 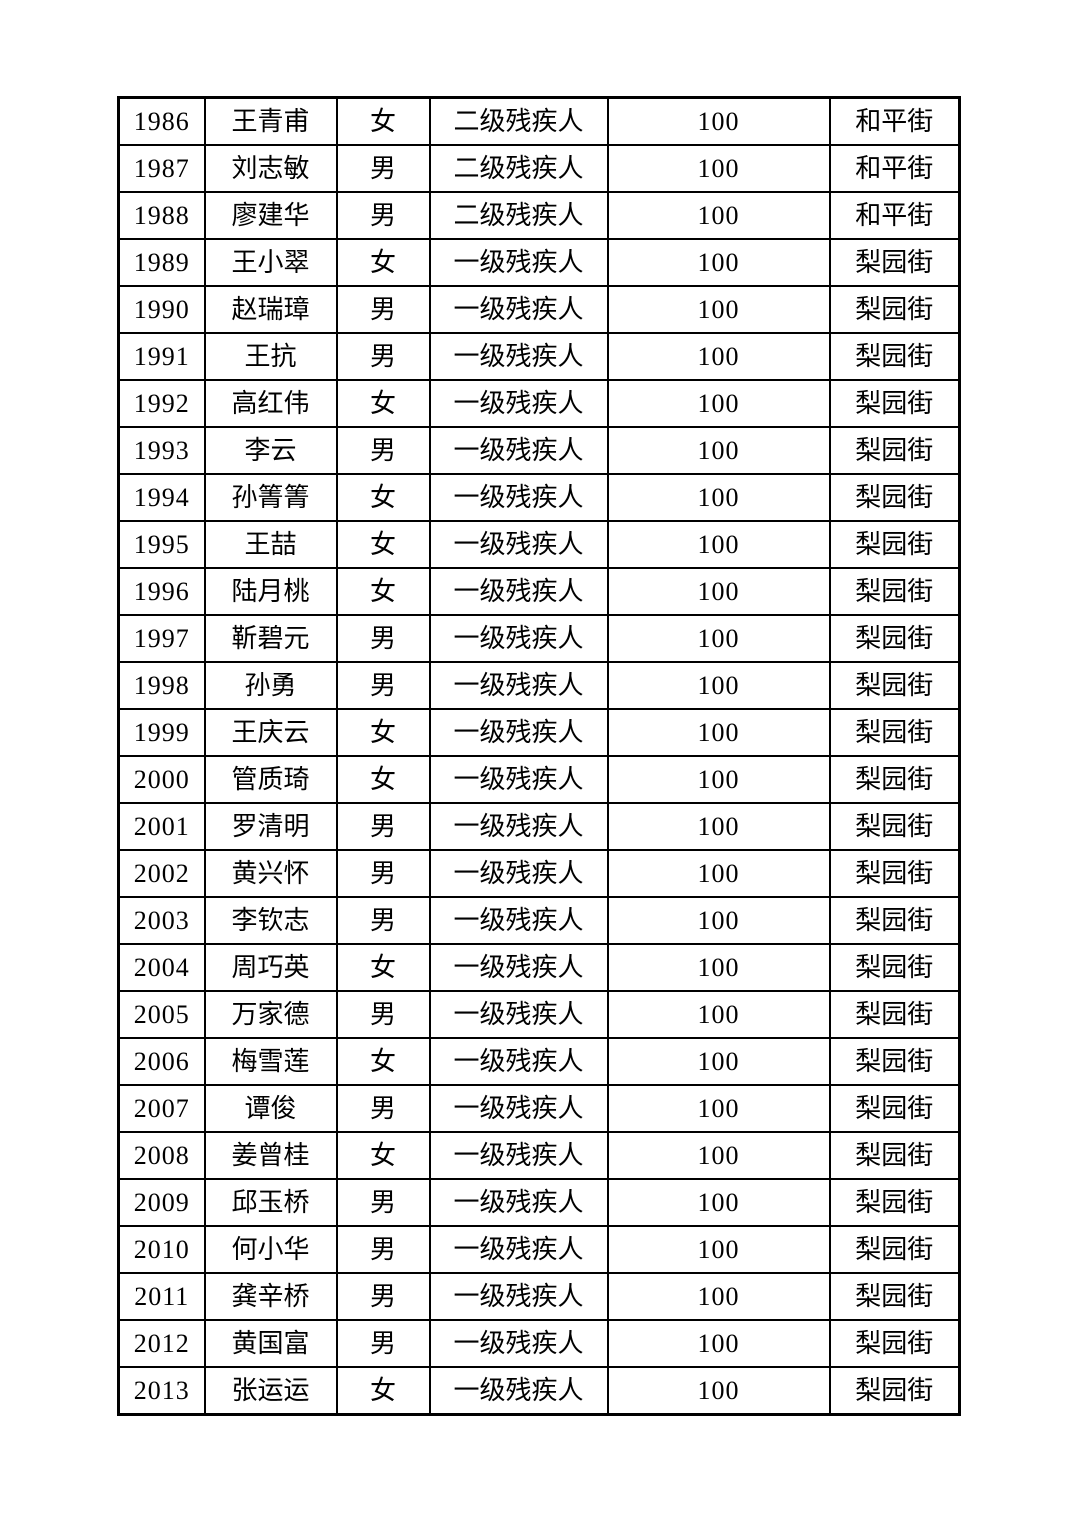 I want to click on cell-person-name: 何小华, so click(x=270, y=1249).